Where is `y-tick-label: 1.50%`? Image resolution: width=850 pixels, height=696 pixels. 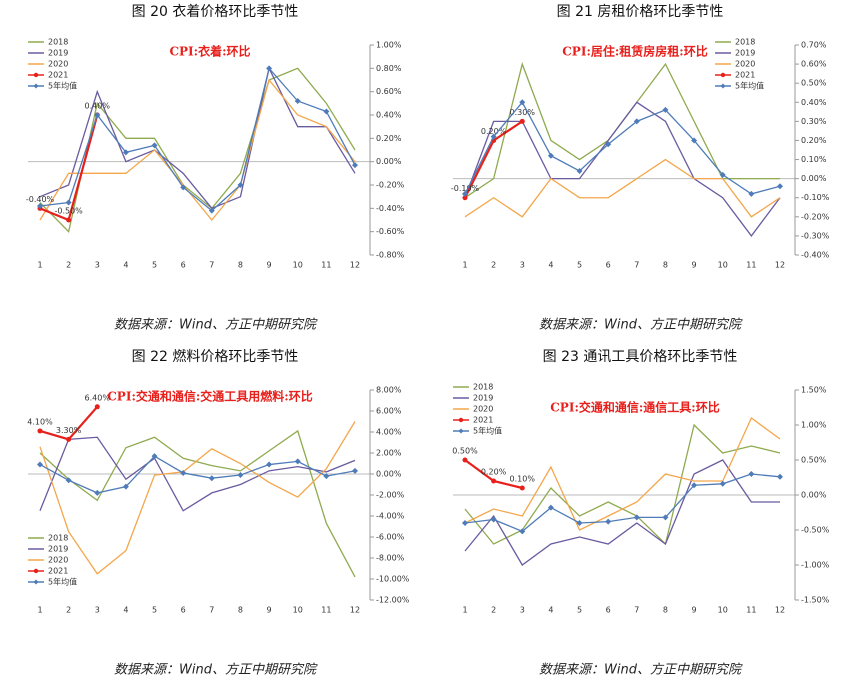
y-tick-label: 1.50% is located at coordinates (814, 390).